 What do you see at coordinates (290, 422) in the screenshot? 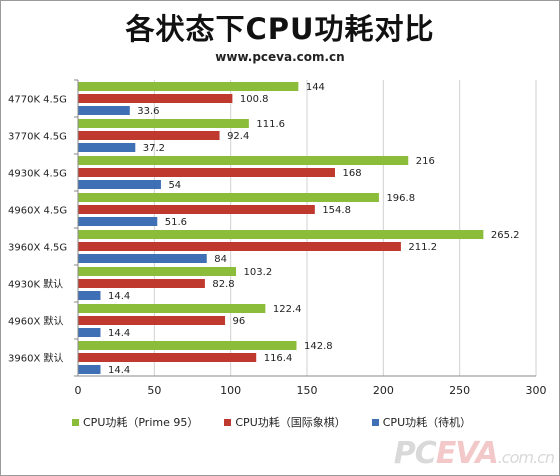
I see `legend-label-chess: CPU功耗（国际象棋）` at bounding box center [290, 422].